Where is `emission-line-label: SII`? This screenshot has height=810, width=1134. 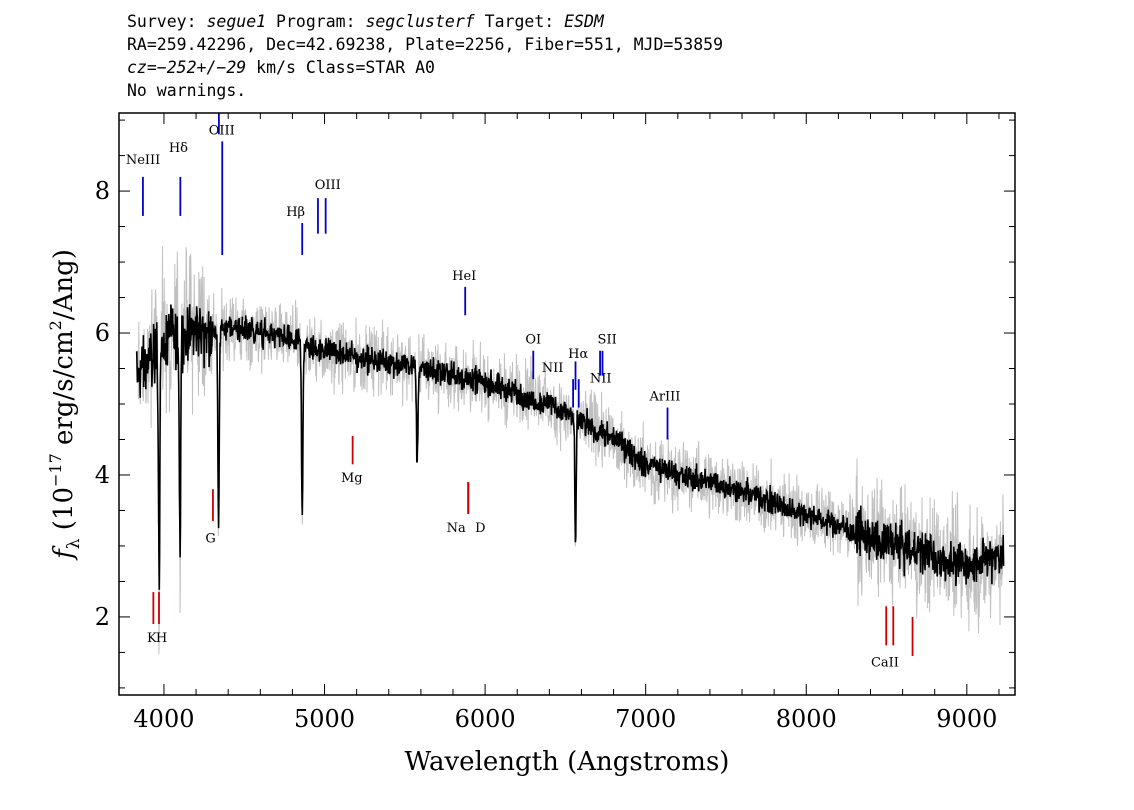 emission-line-label: SII is located at coordinates (607, 340).